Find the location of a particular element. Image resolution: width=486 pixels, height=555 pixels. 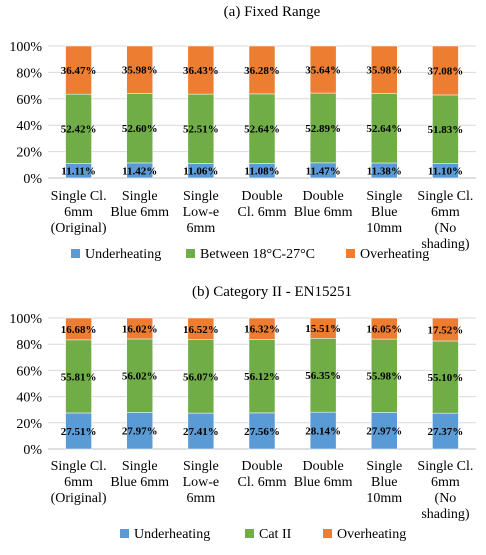

data-label: 16.32% is located at coordinates (262, 330).